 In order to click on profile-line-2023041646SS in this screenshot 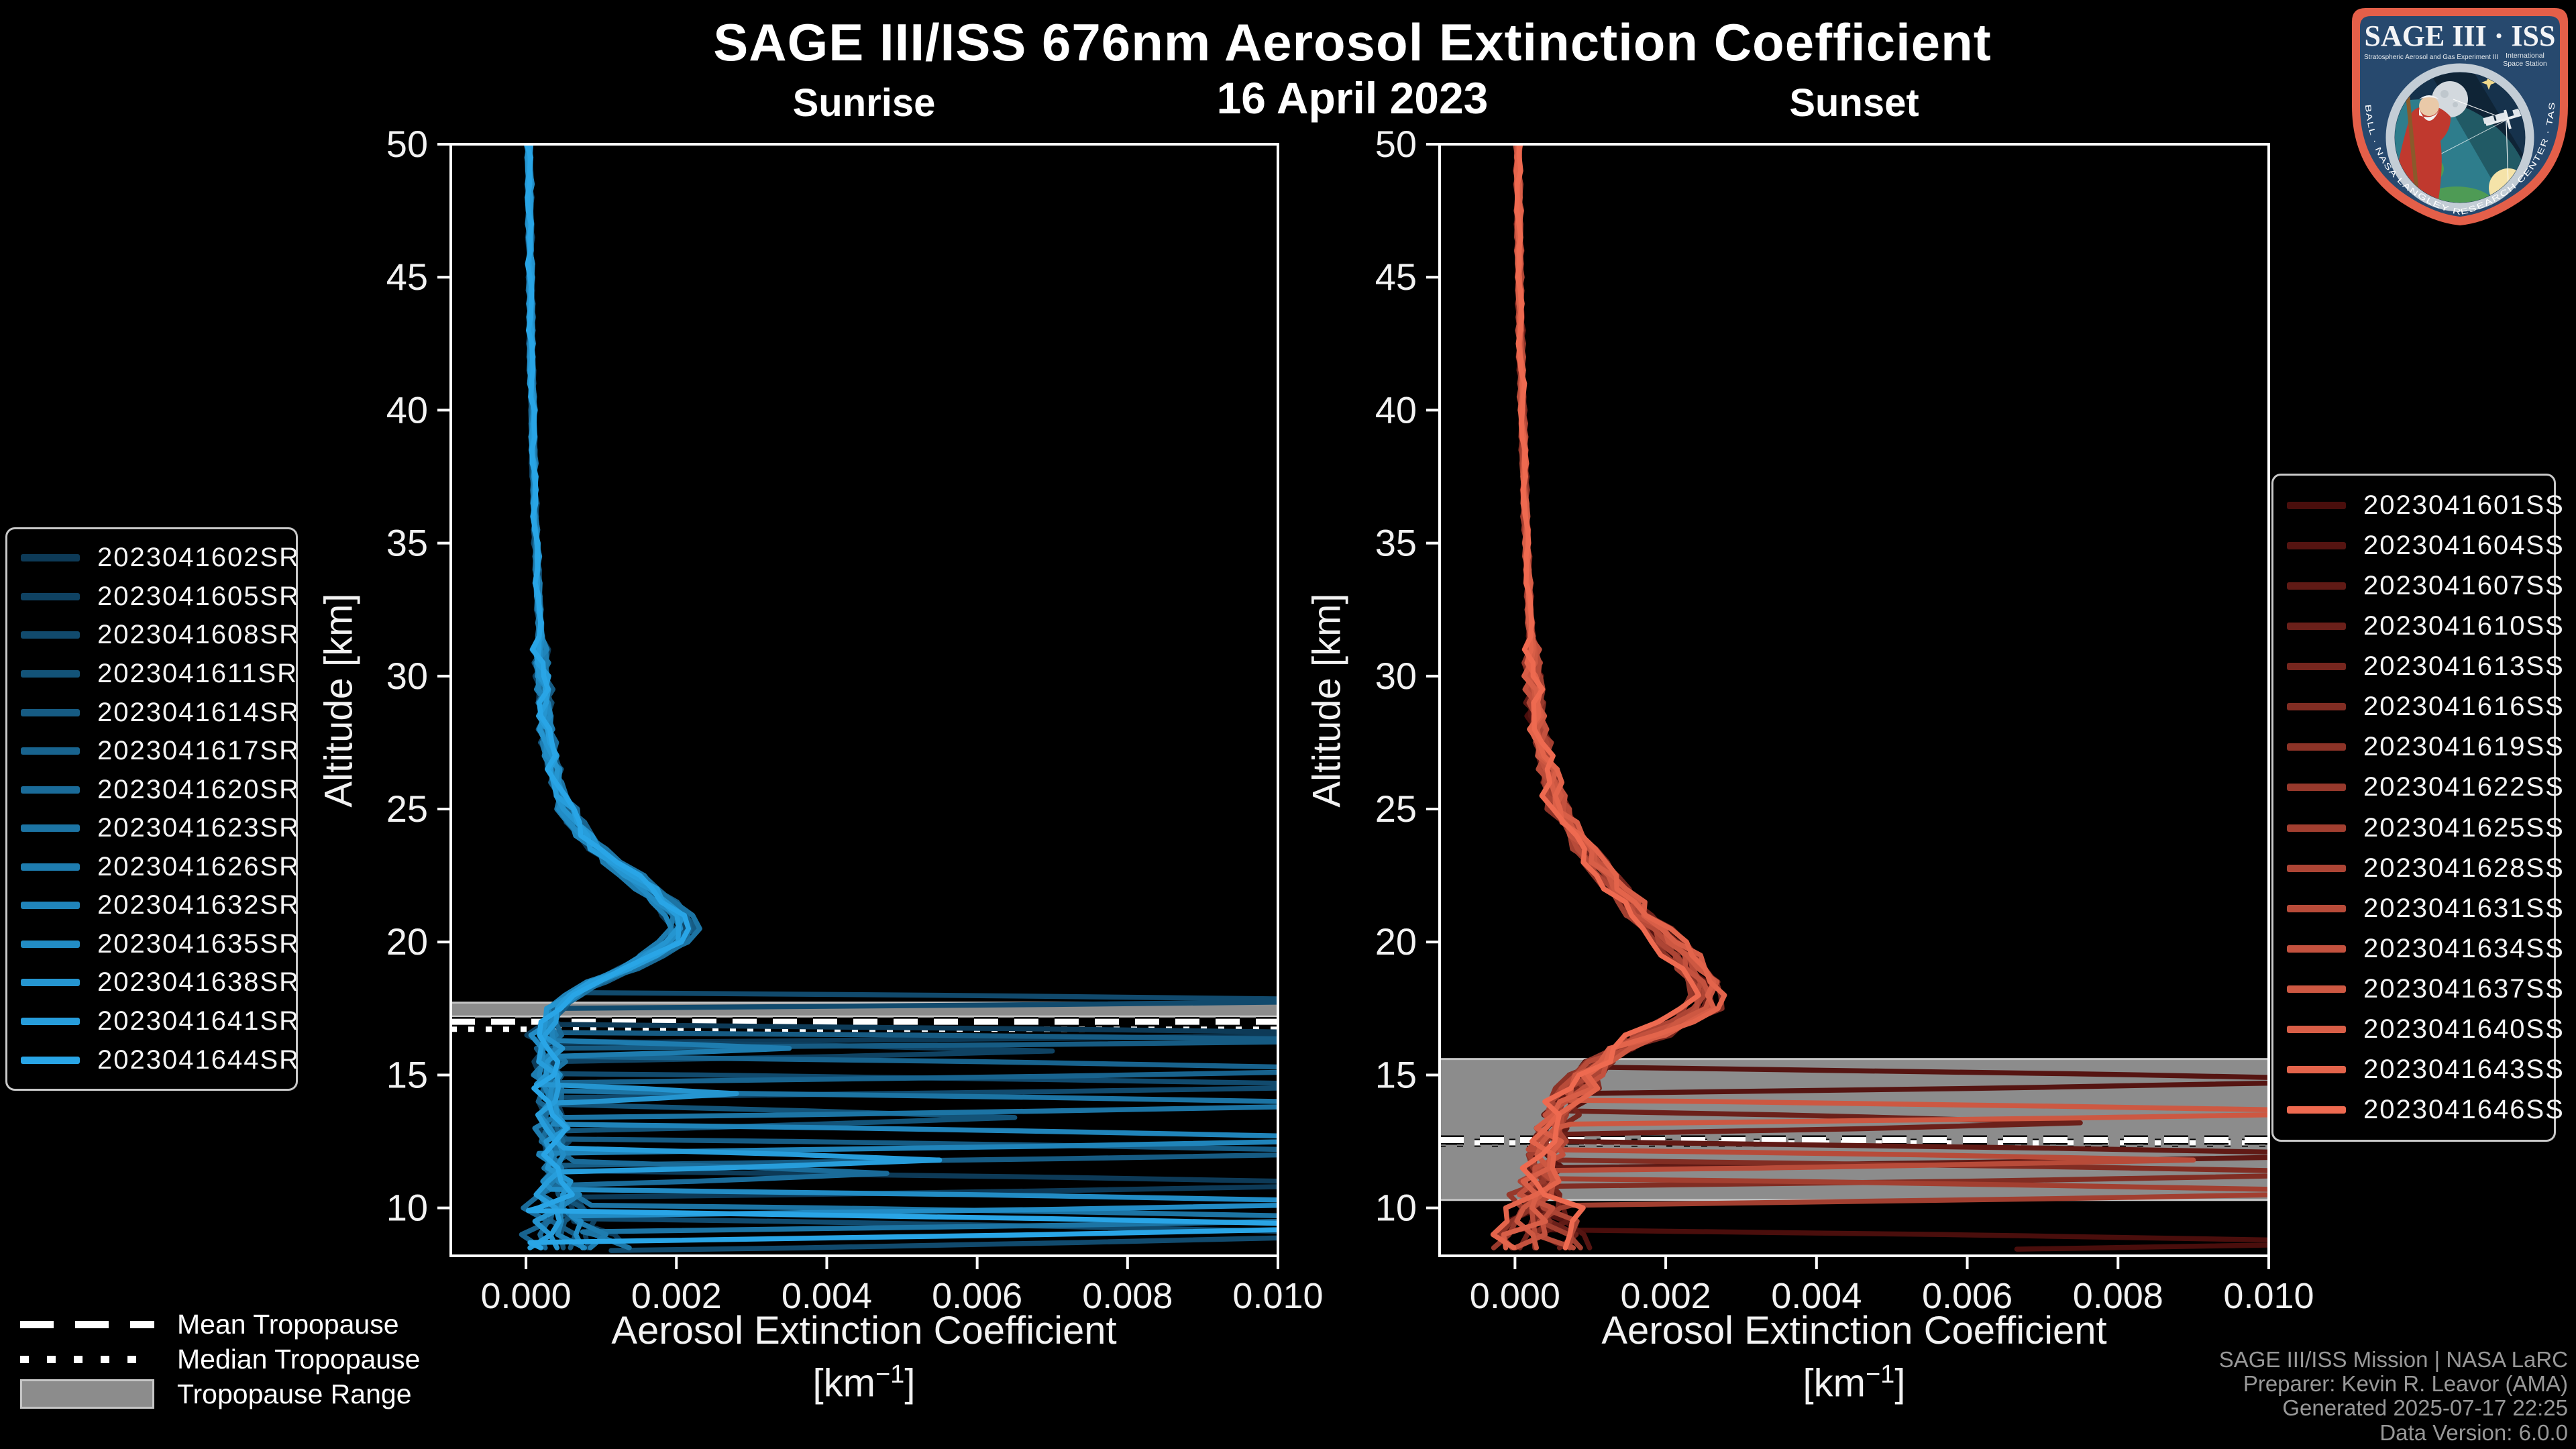, I will do `click(1607, 697)`.